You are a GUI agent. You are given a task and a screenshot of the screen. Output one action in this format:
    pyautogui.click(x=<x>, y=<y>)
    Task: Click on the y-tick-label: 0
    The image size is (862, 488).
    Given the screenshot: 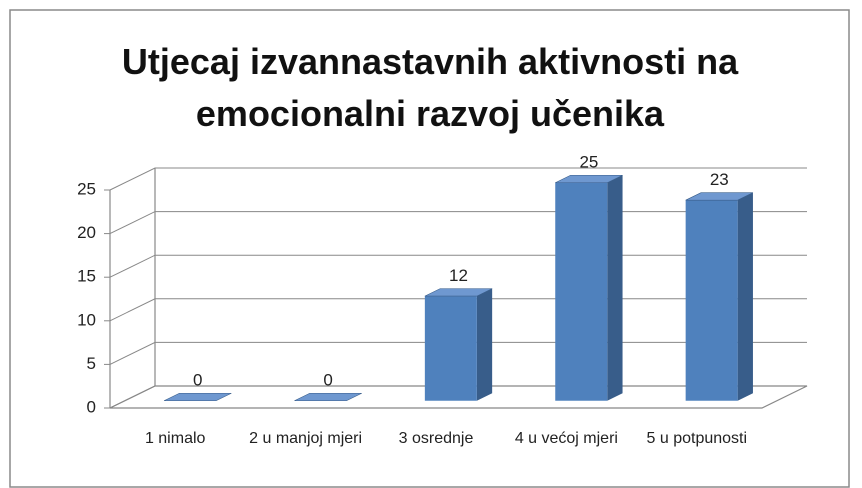 What is the action you would take?
    pyautogui.click(x=91, y=406)
    